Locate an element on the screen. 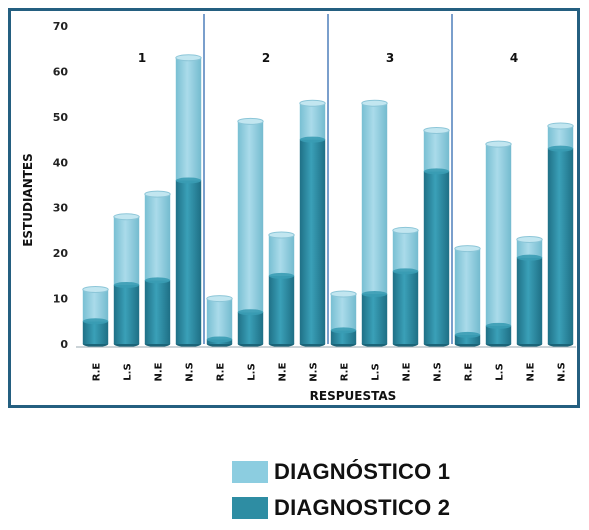  group-label: 3 is located at coordinates (390, 58).